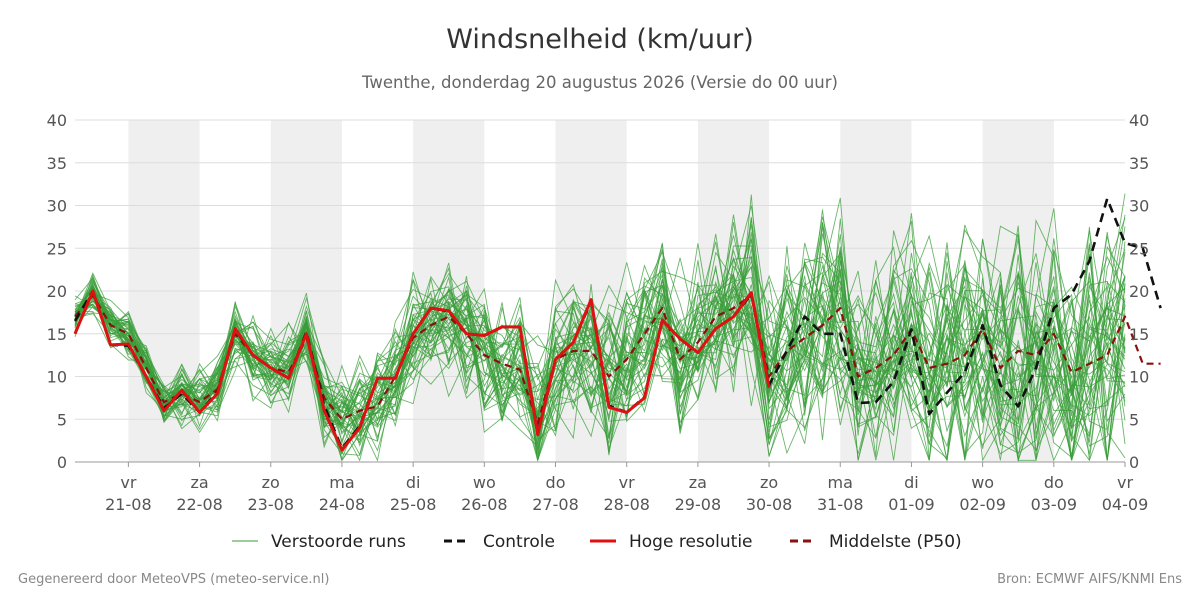 This screenshot has width=1200, height=600. What do you see at coordinates (1139, 291) in the screenshot?
I see `y-tick-right-20: 20` at bounding box center [1139, 291].